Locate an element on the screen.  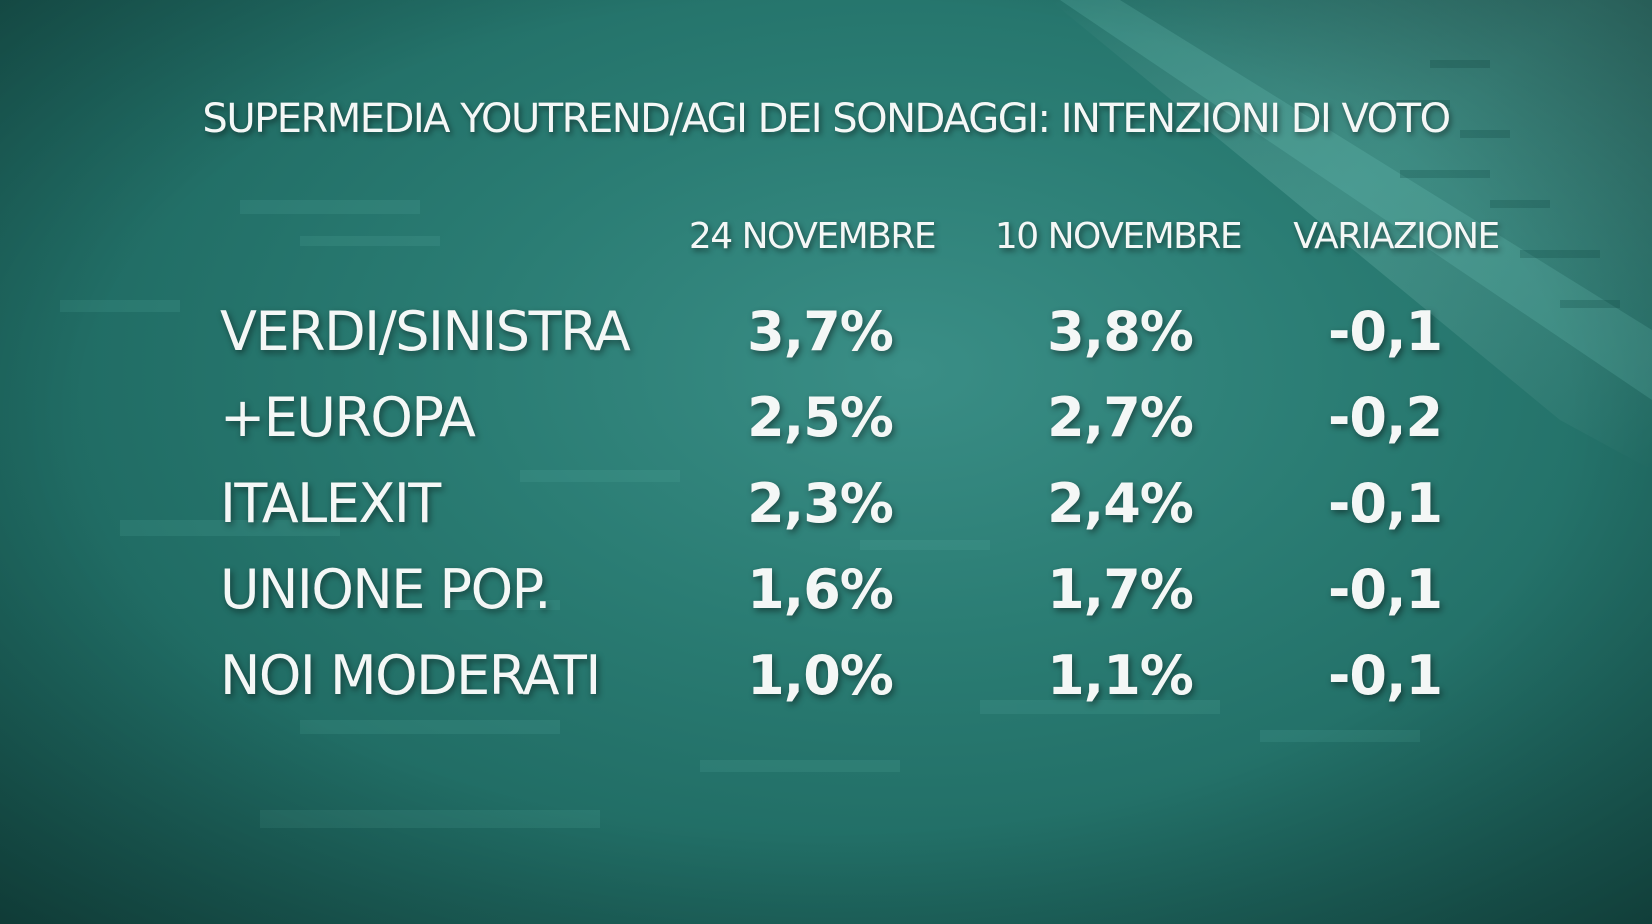
table-row: UNIONE POP. 1,6% 1,7% -0,1 is located at coordinates (826, 598).